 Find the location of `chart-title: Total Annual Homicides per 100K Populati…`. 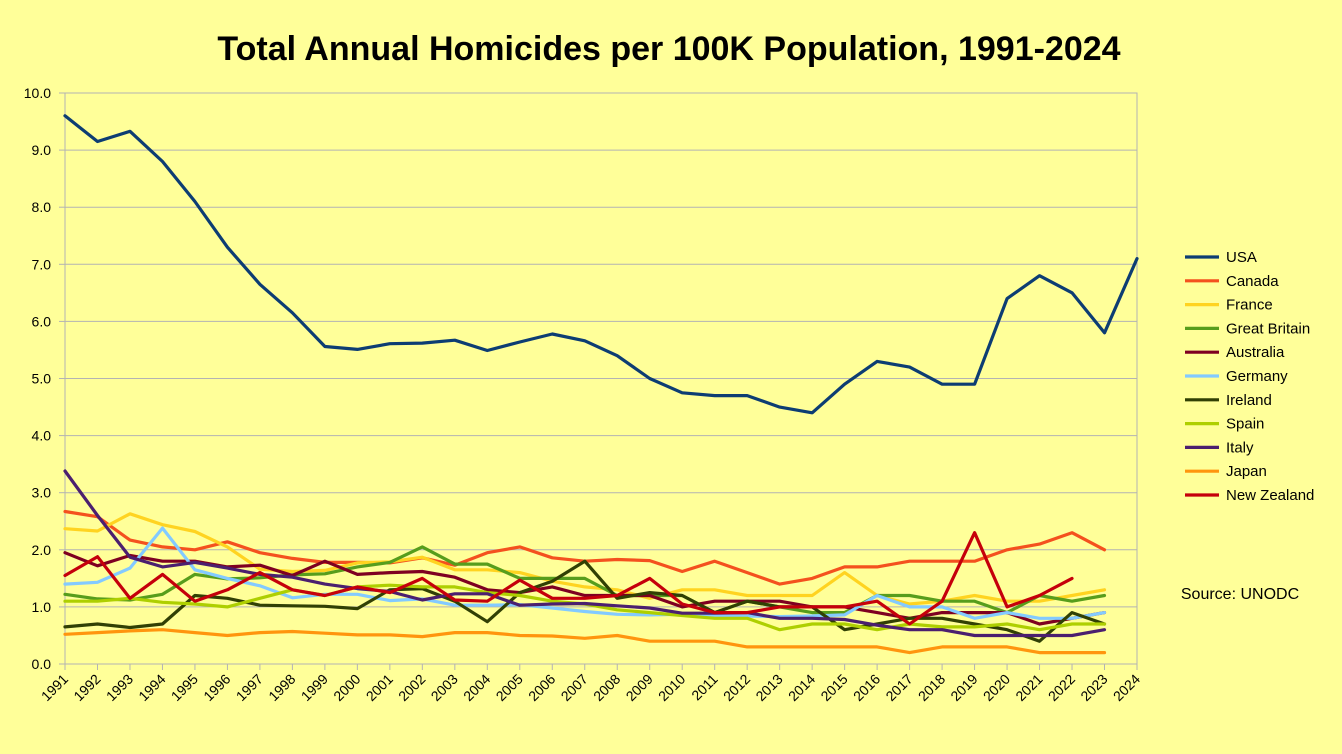

chart-title: Total Annual Homicides per 100K Populati… is located at coordinates (668, 49).